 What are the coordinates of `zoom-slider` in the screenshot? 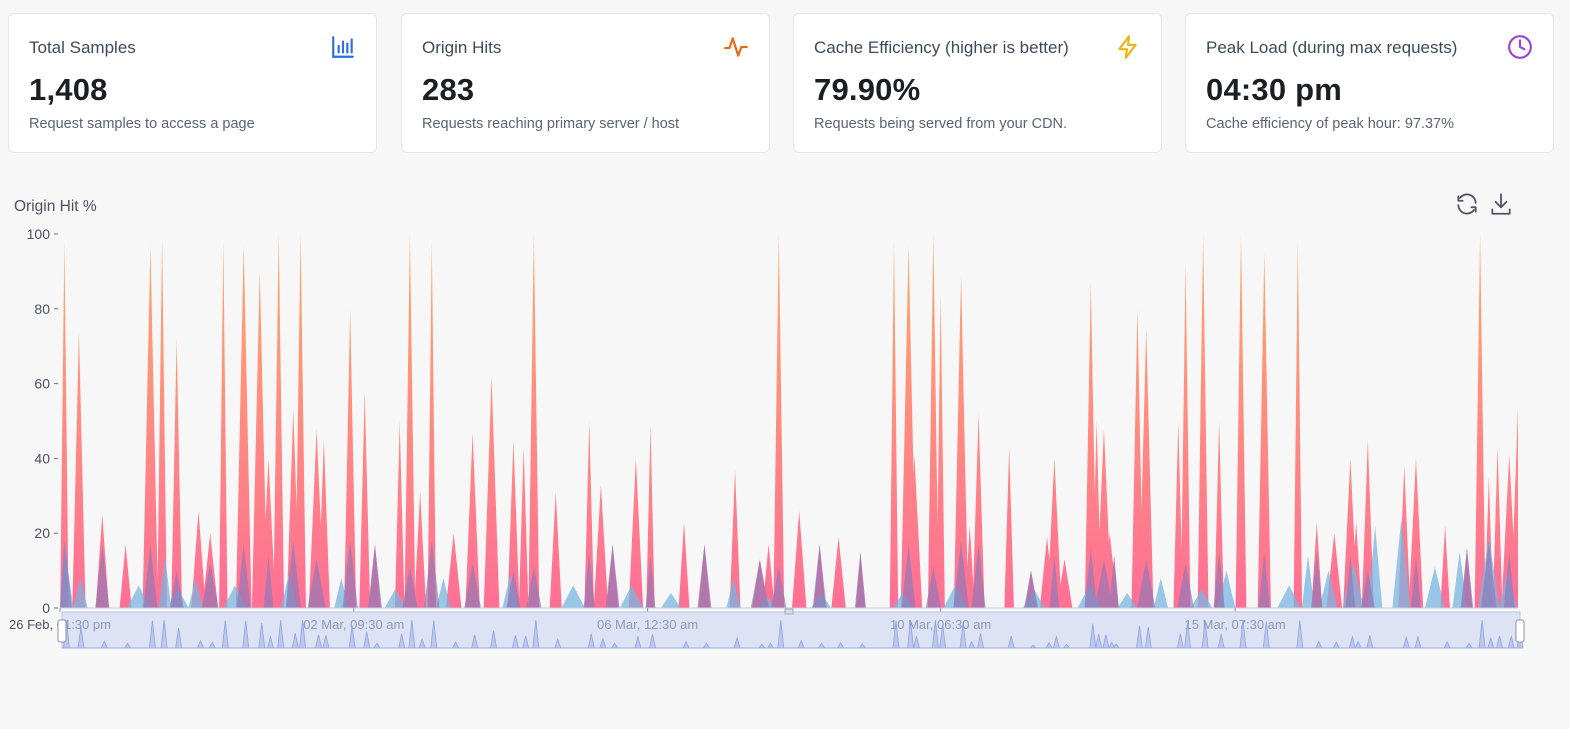 It's located at (791, 628).